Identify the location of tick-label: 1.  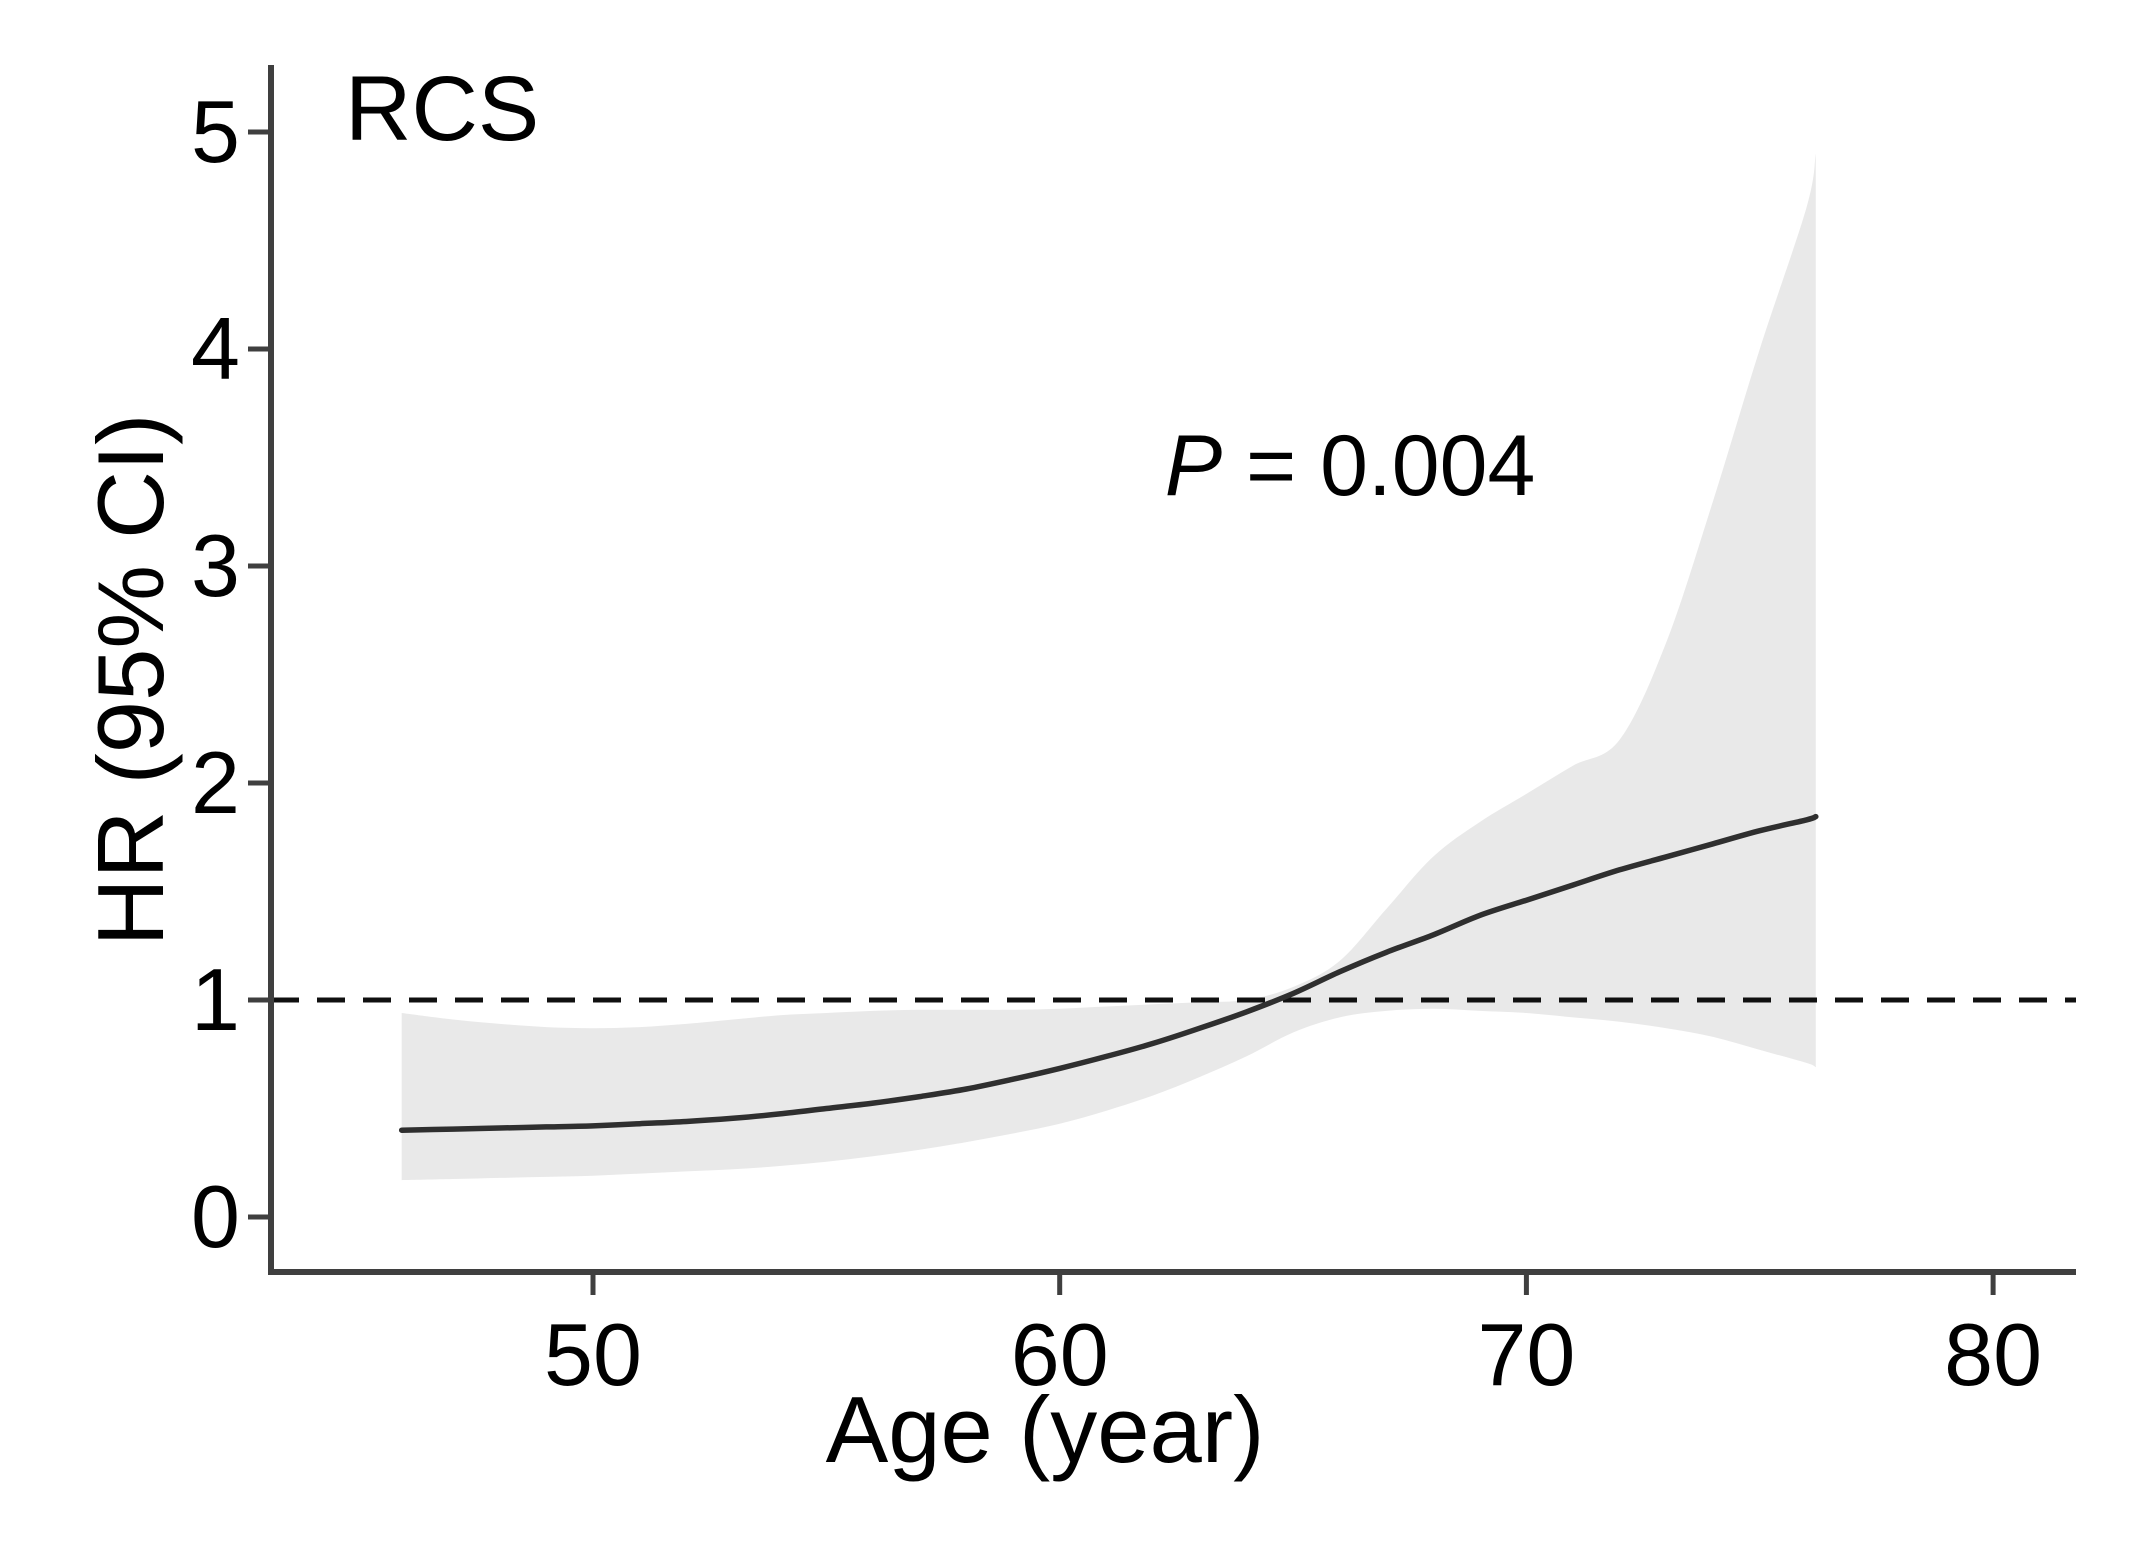
(215, 999).